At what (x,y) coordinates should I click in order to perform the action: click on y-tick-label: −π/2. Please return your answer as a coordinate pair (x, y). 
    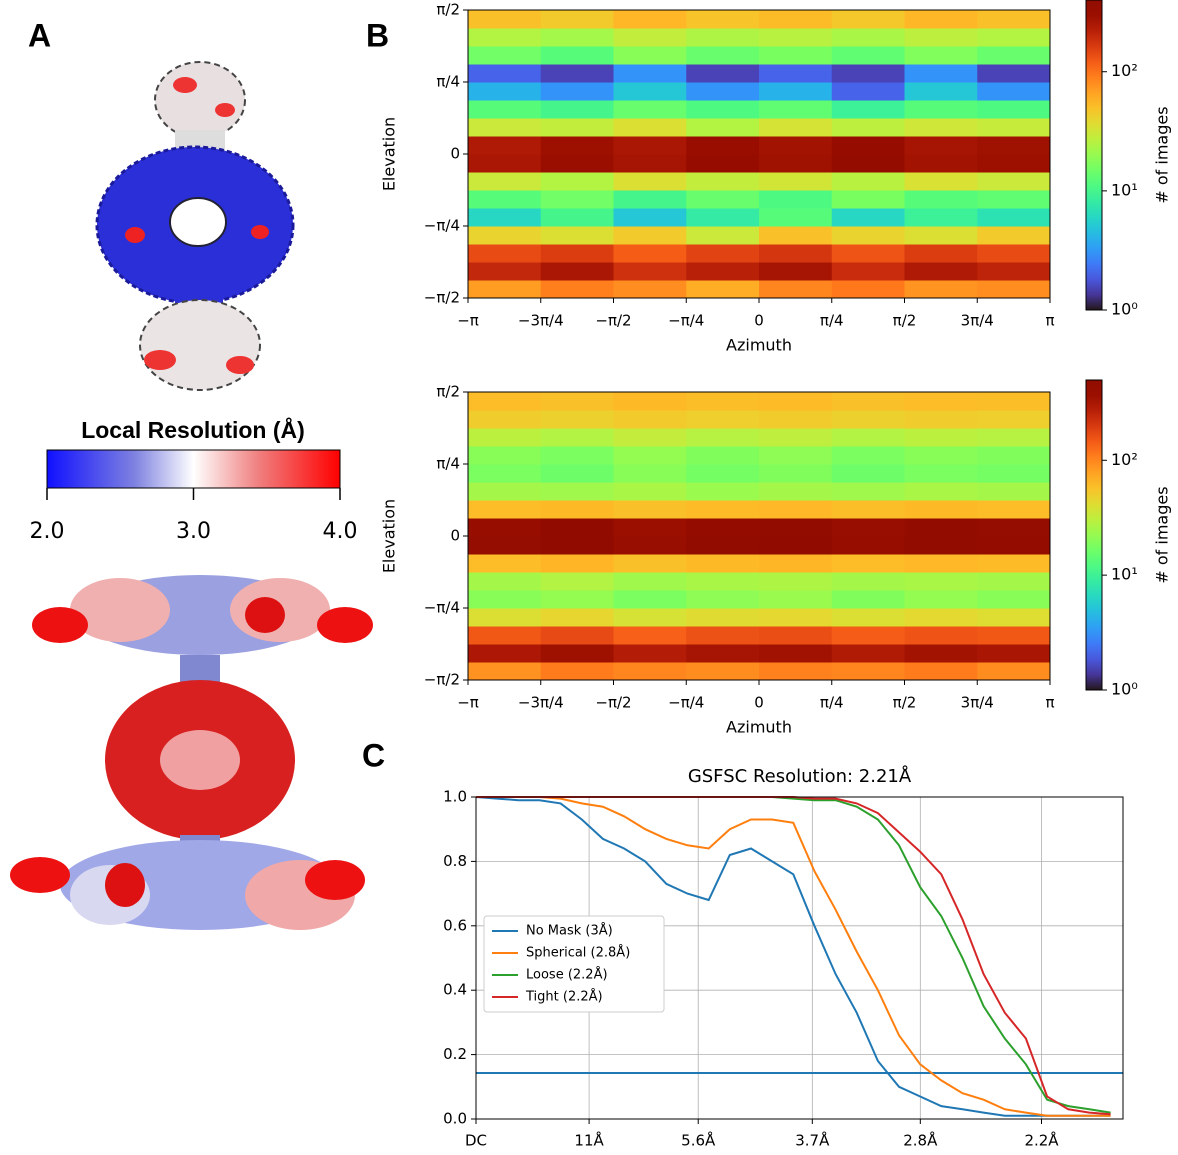
    Looking at the image, I should click on (442, 680).